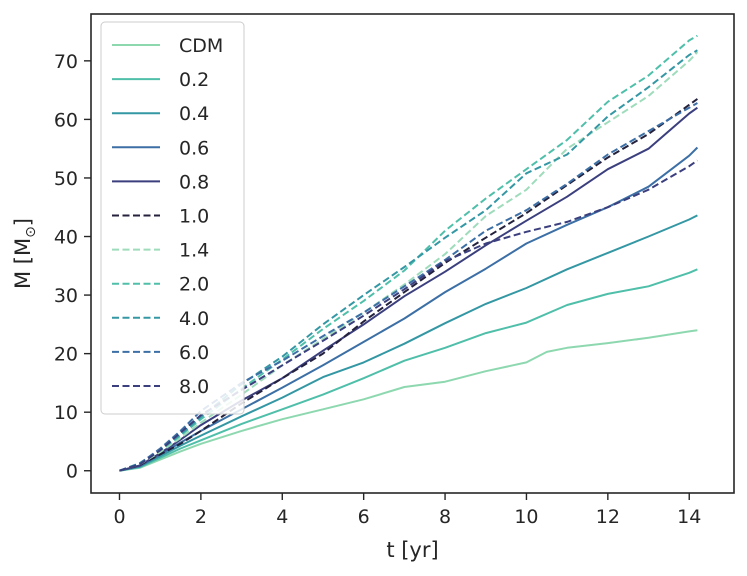 The width and height of the screenshot is (747, 576). Describe the element at coordinates (194, 387) in the screenshot. I see `legend-label-8.0: 8.0` at that location.